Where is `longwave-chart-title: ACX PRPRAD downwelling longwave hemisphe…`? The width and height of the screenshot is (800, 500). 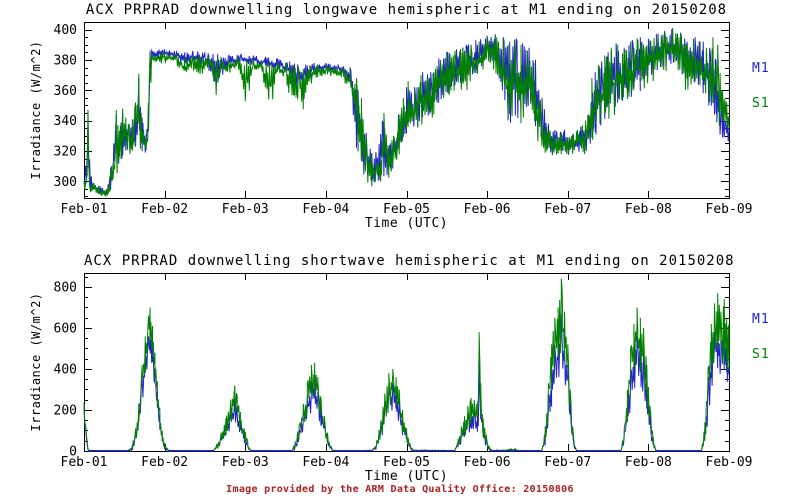
longwave-chart-title: ACX PRPRAD downwelling longwave hemisphe… is located at coordinates (406, 10).